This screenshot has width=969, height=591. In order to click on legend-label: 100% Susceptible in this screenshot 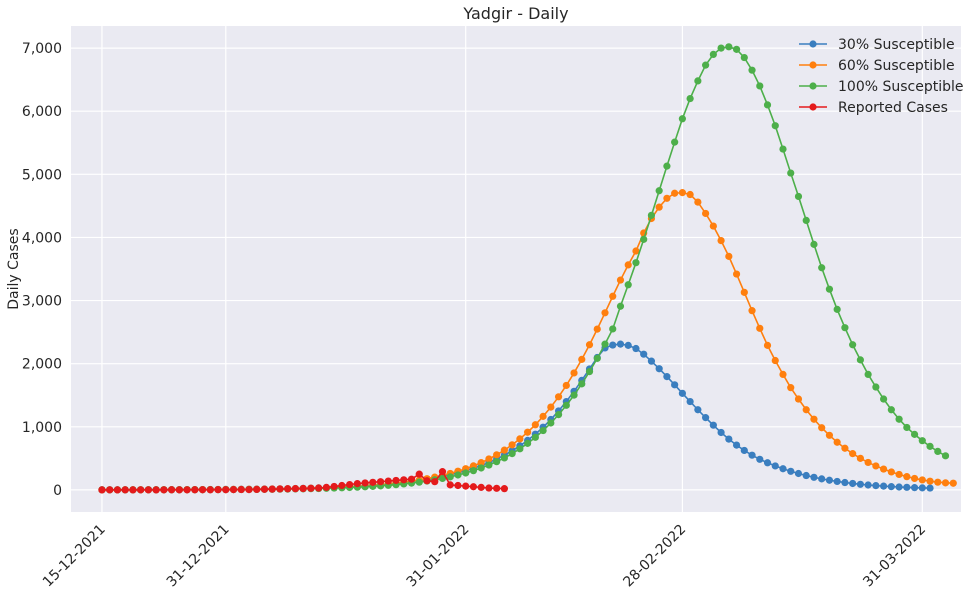, I will do `click(901, 87)`.